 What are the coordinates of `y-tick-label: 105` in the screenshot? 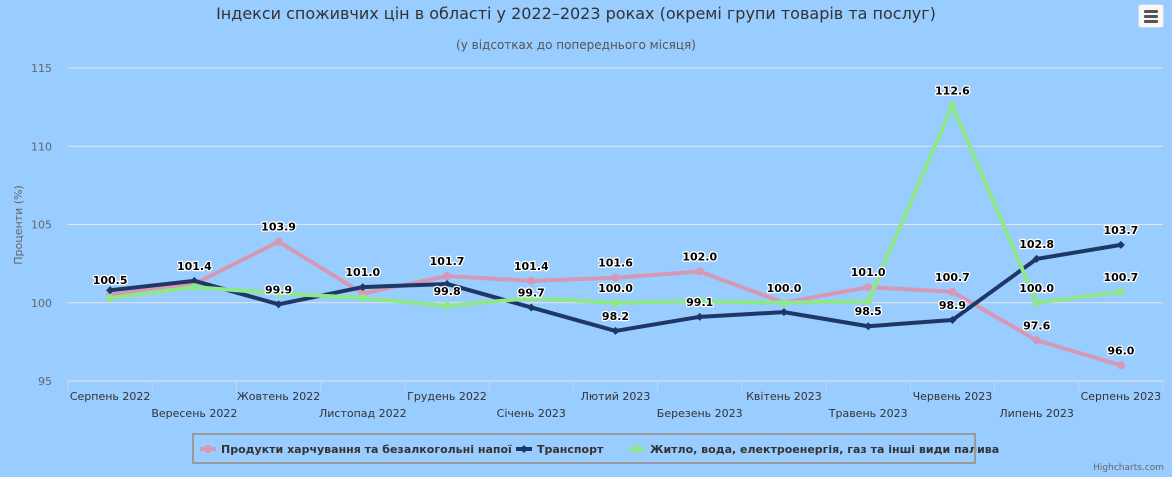 It's located at (41, 225).